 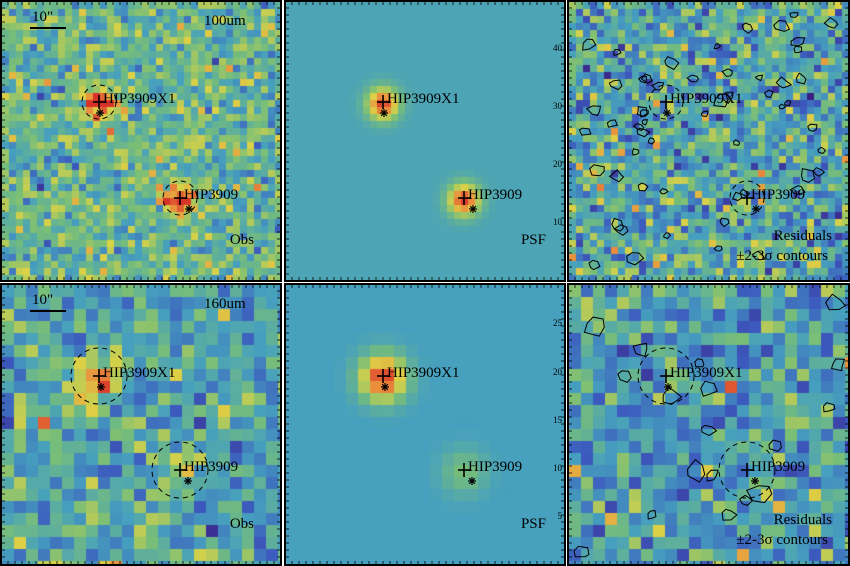 What do you see at coordinates (557, 222) in the screenshot?
I see `axis-tick-label: 10` at bounding box center [557, 222].